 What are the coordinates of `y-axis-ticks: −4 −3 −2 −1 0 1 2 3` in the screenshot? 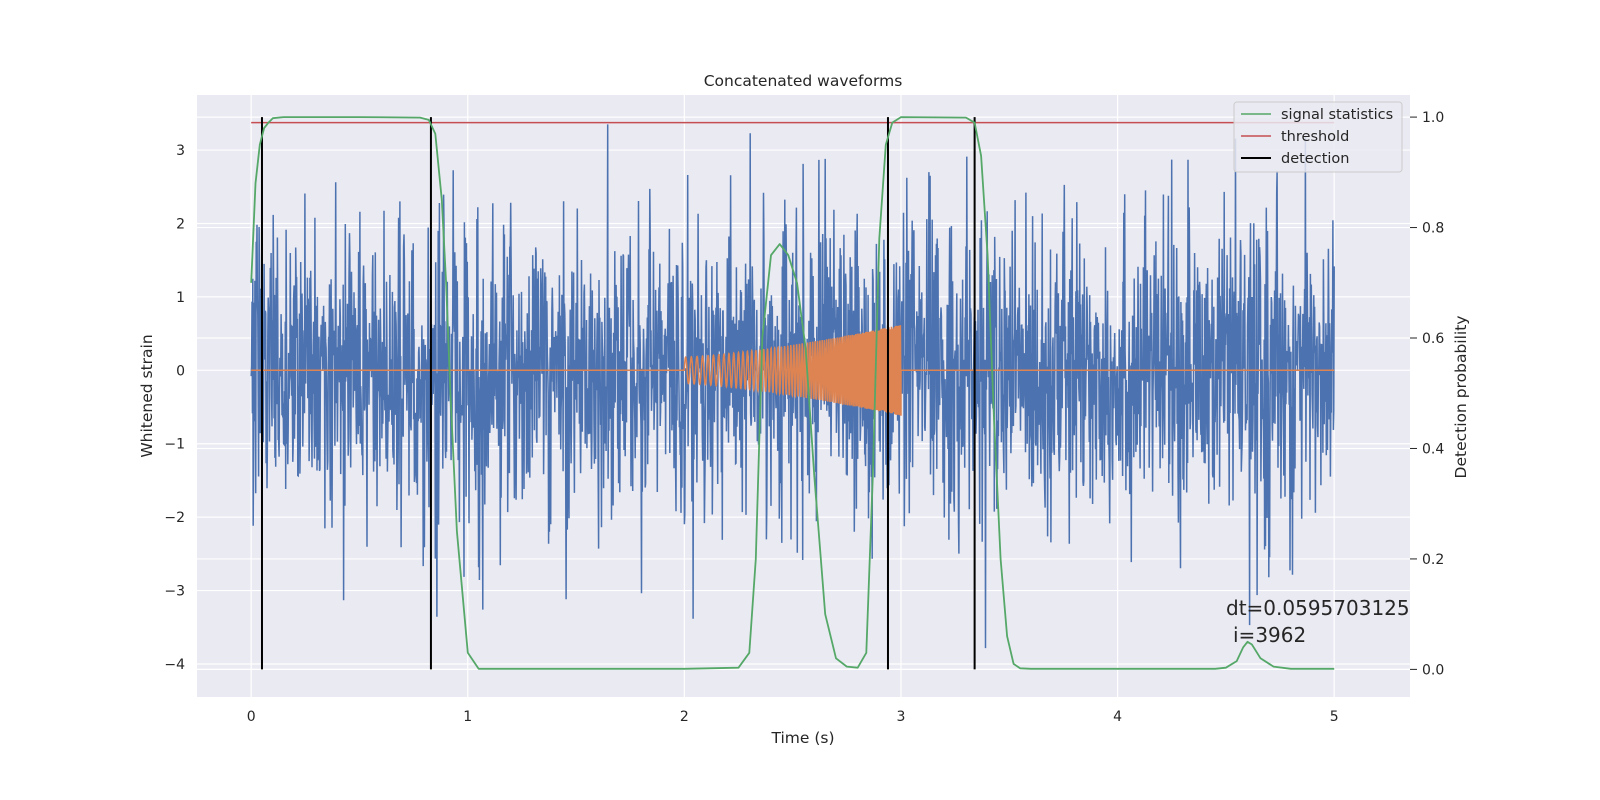 It's located at (174, 408).